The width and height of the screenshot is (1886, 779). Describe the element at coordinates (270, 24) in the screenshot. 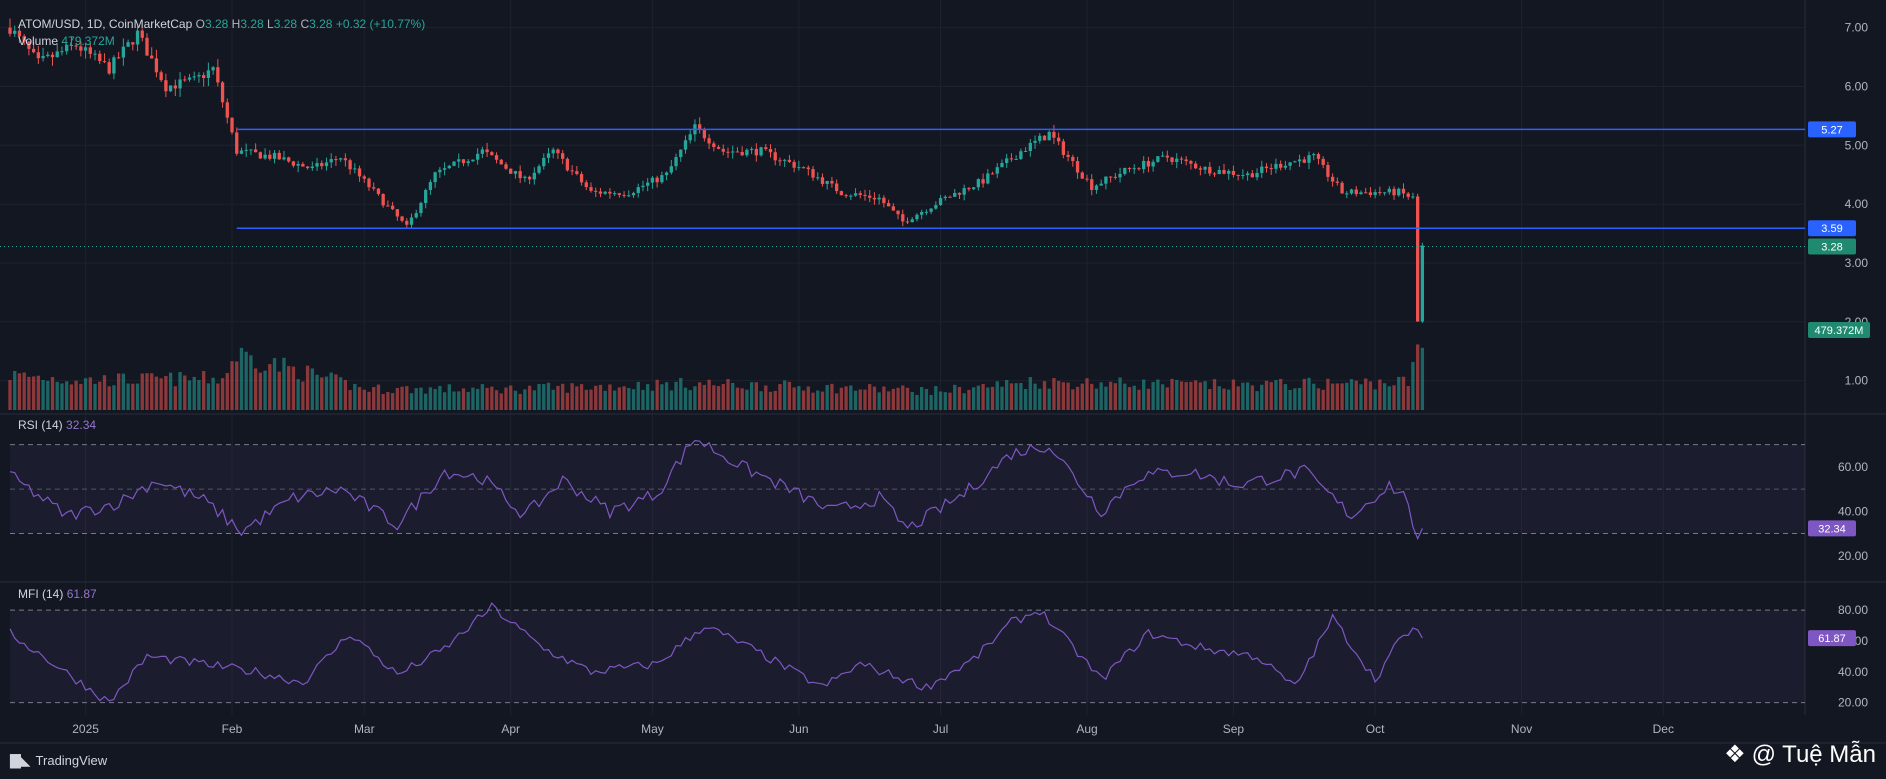

I see `low-label: L` at that location.